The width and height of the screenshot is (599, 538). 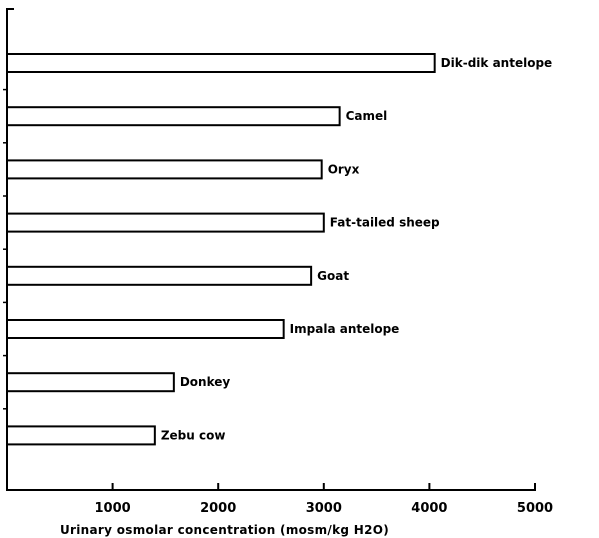 I want to click on bar-category-label: Fat-tailed sheep, so click(x=385, y=223).